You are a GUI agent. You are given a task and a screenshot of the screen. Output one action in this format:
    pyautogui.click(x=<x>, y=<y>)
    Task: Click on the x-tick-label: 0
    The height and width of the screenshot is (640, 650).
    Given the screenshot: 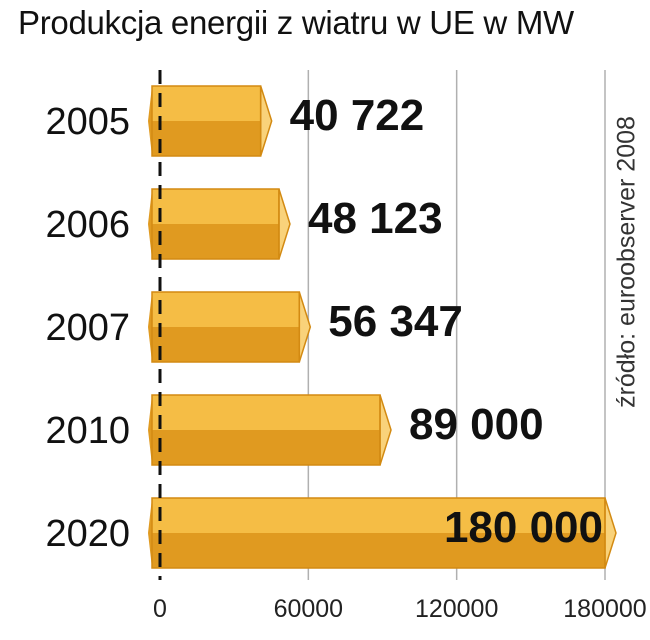 What is the action you would take?
    pyautogui.click(x=160, y=609)
    